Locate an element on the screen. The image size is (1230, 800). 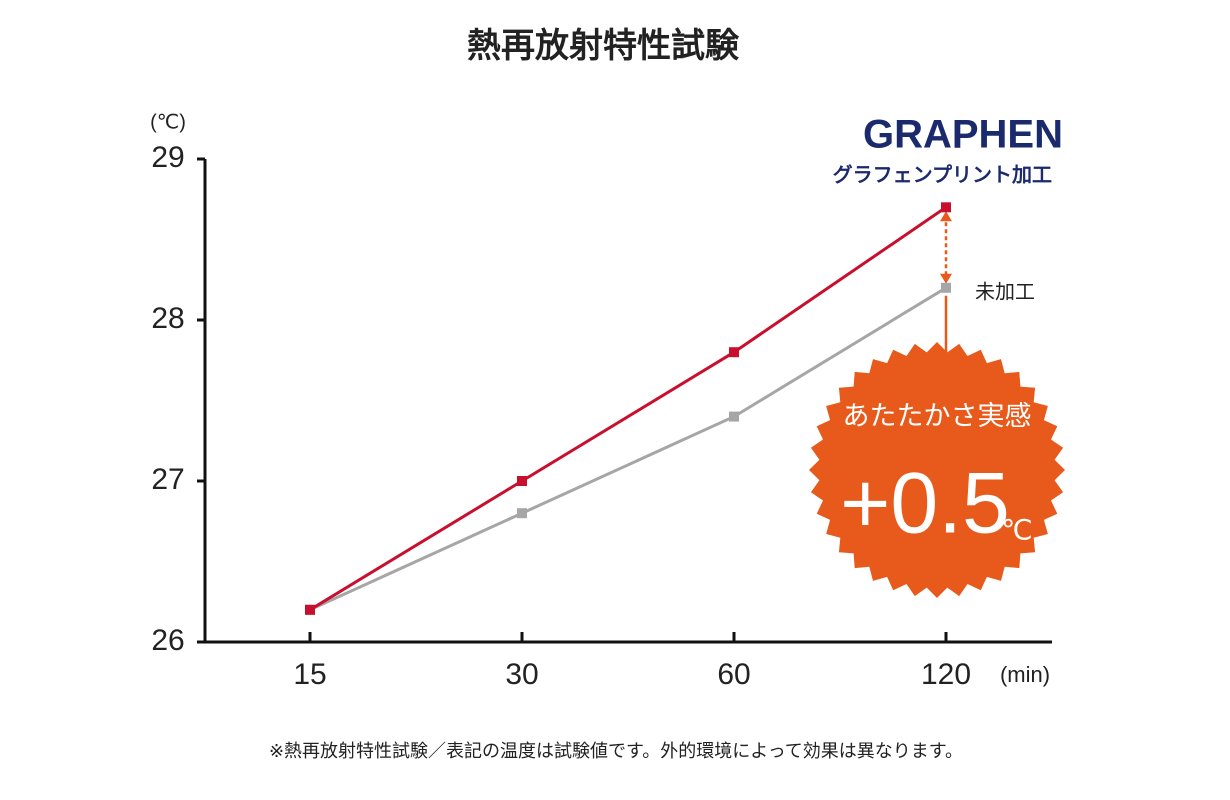
footnote: ※熱再放射特性試験／表記の温度は試験値です。外的環境によって効果は異なります。 is located at coordinates (616, 751).